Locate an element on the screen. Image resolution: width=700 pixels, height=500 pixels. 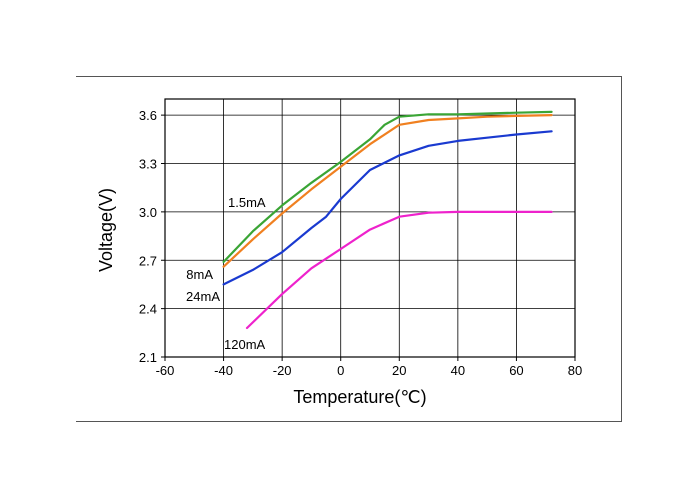
series-label-8mA: 8mA is located at coordinates (199, 274).